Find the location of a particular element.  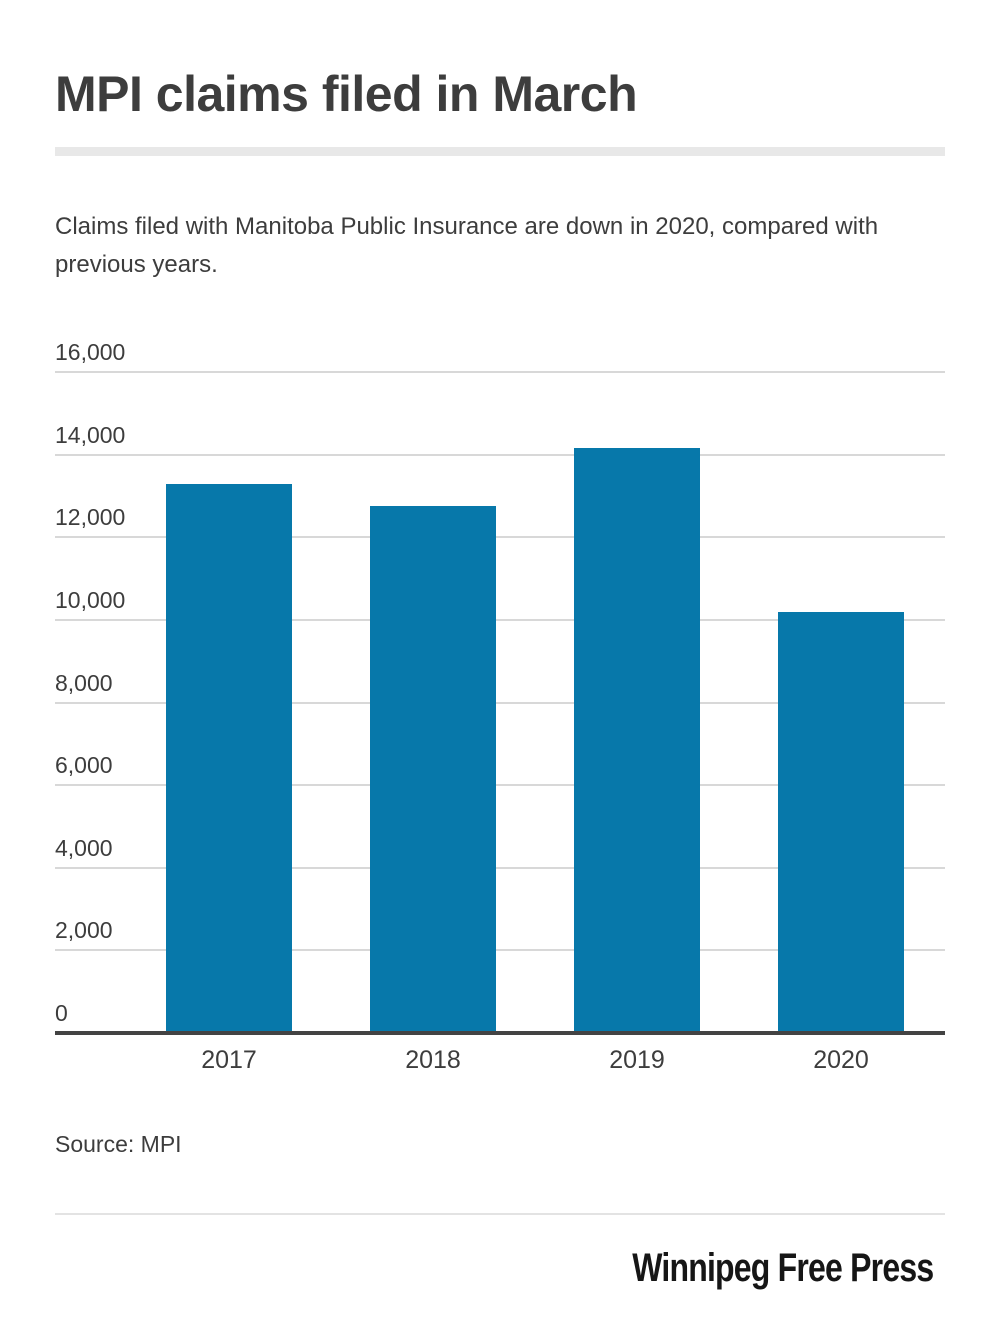

bar-2018 is located at coordinates (433, 769).